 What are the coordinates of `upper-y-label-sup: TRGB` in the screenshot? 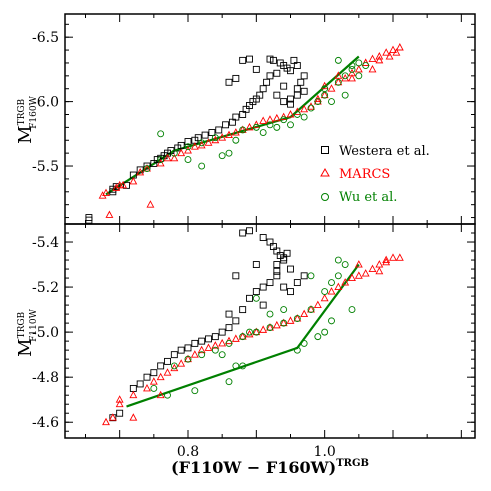 It's located at (22, 111).